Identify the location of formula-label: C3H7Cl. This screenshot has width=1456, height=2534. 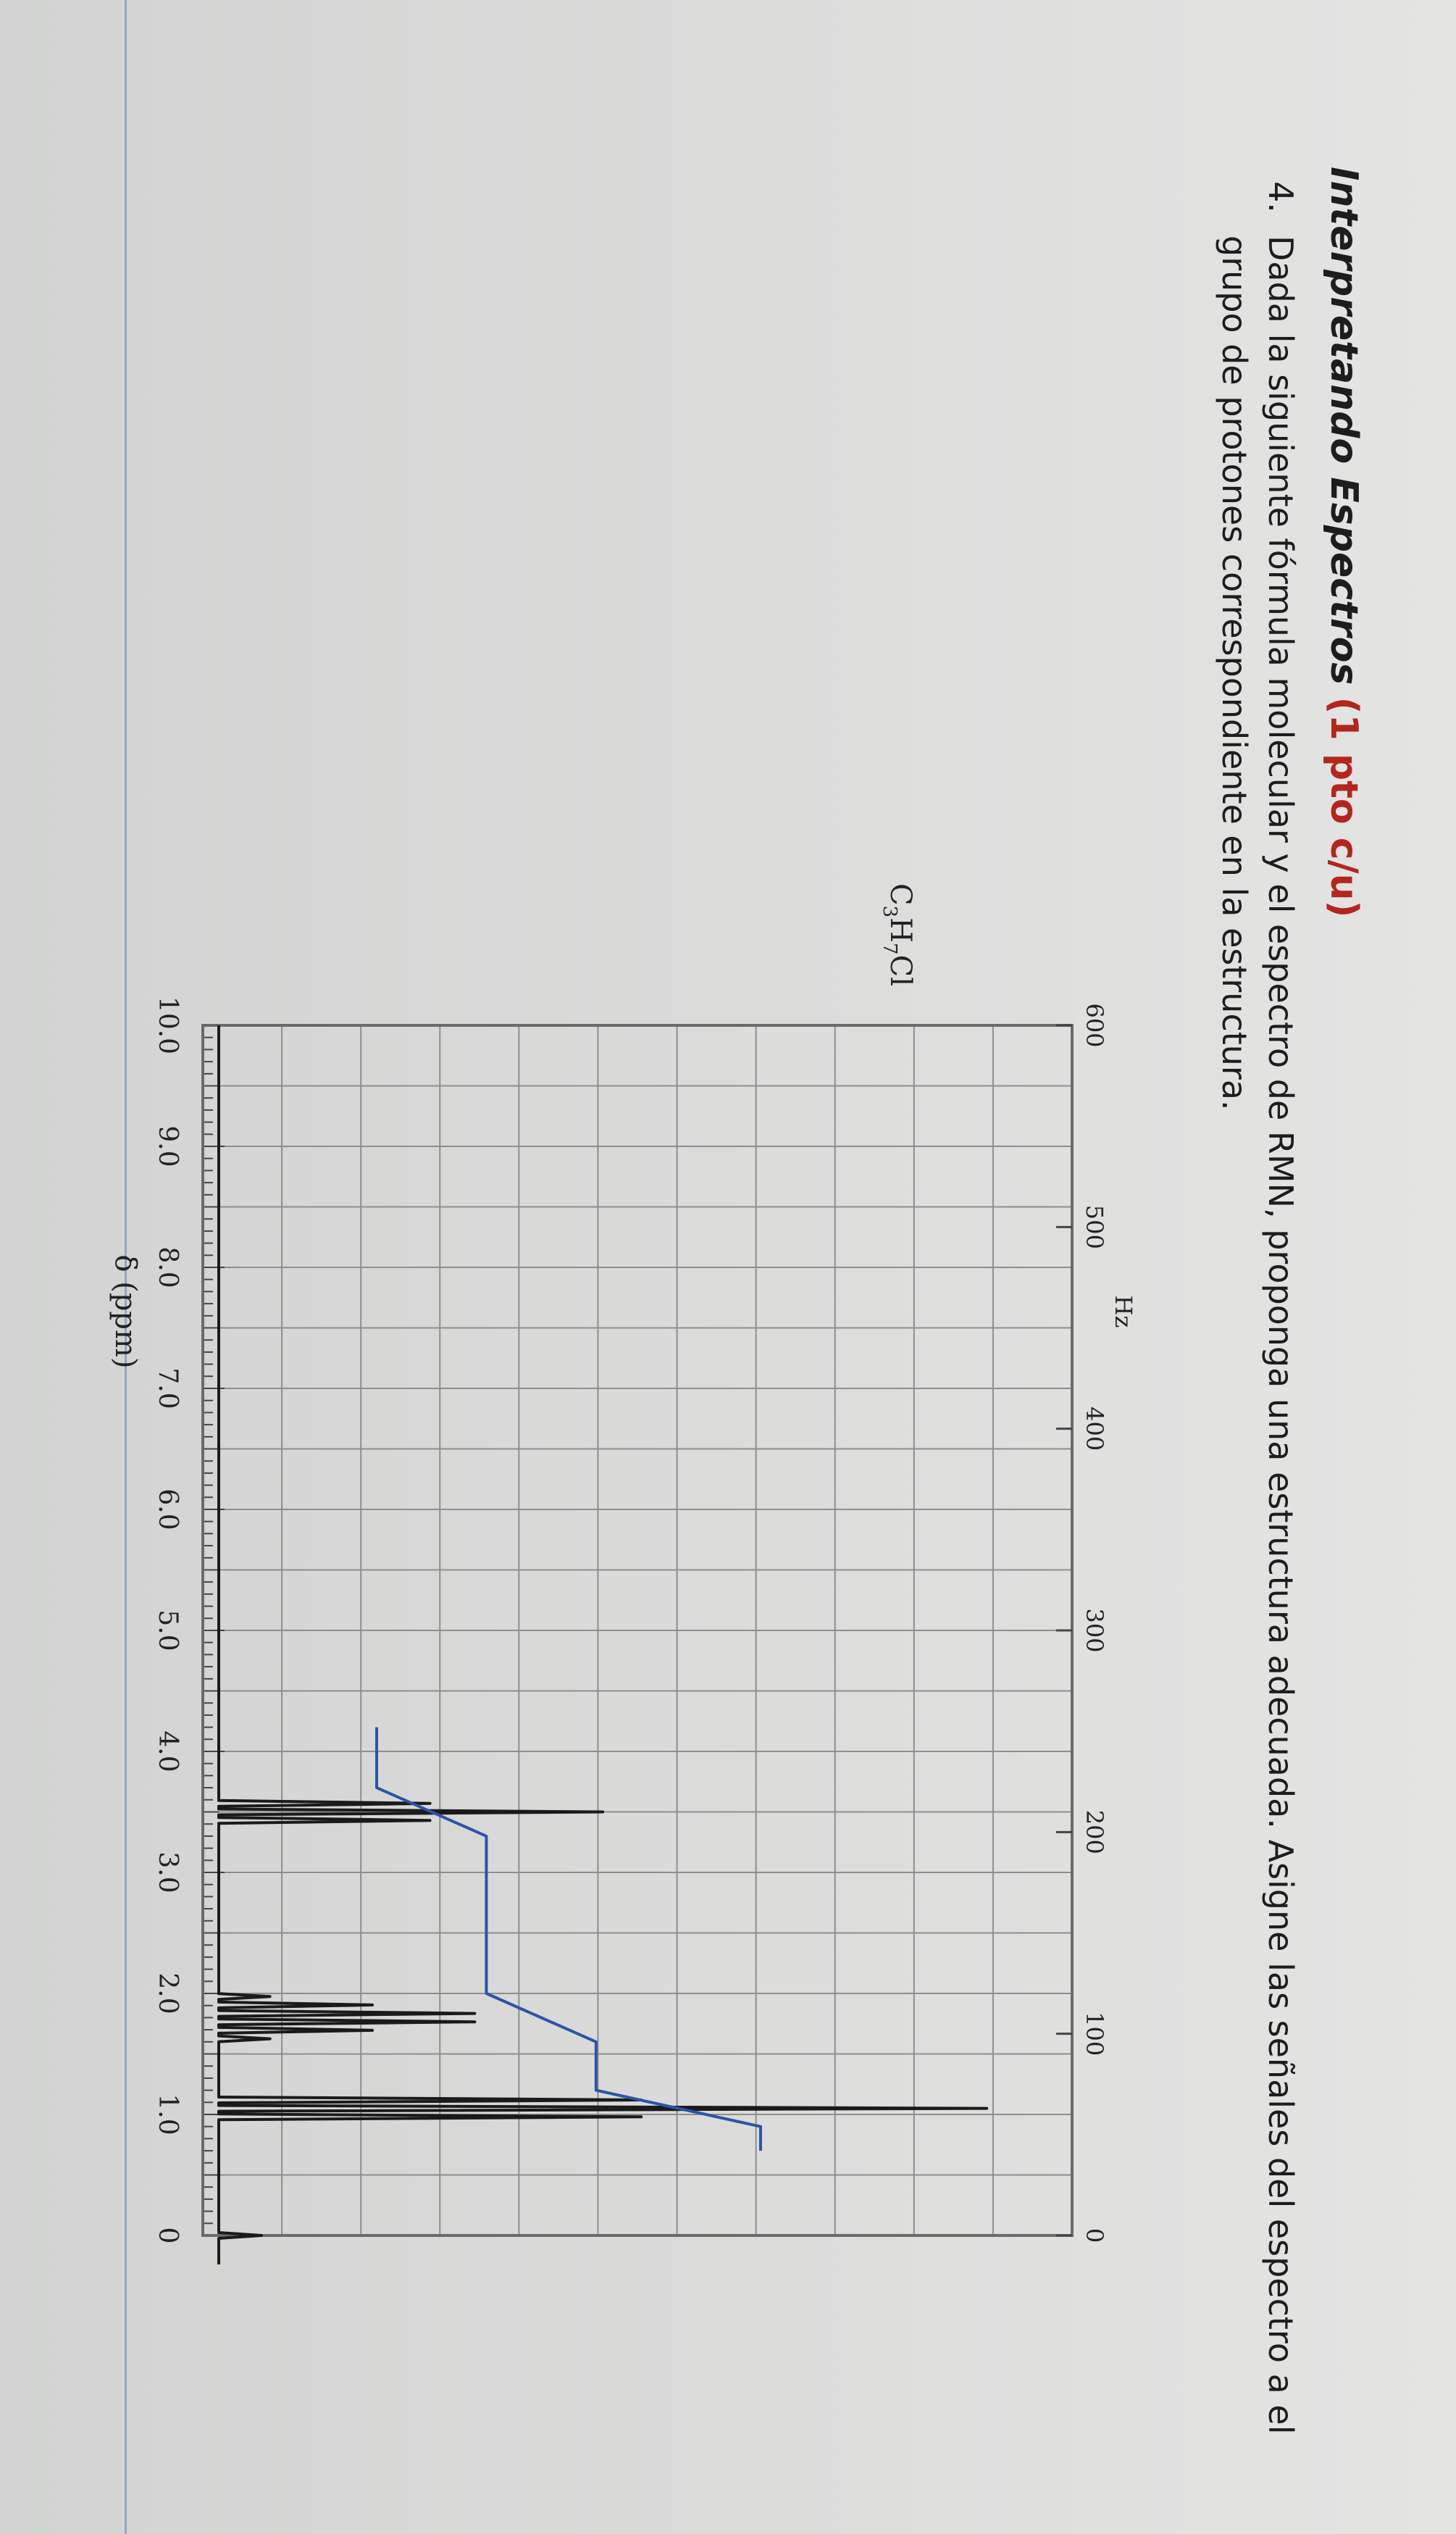
(898, 934).